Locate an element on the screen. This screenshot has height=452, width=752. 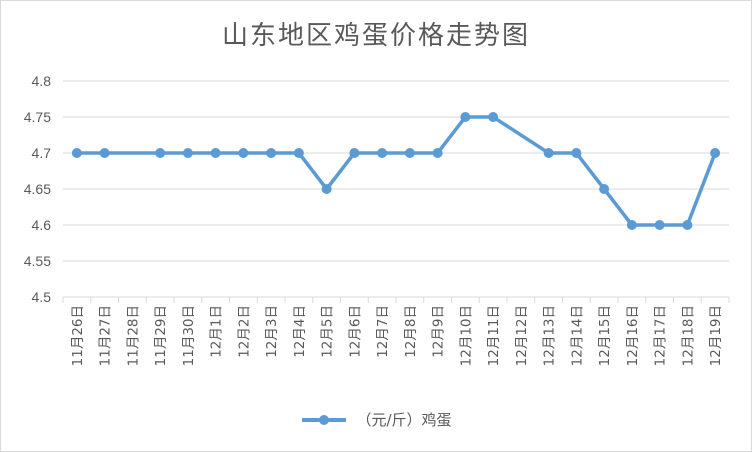
y-tick-label: 4.65 is located at coordinates (37, 189).